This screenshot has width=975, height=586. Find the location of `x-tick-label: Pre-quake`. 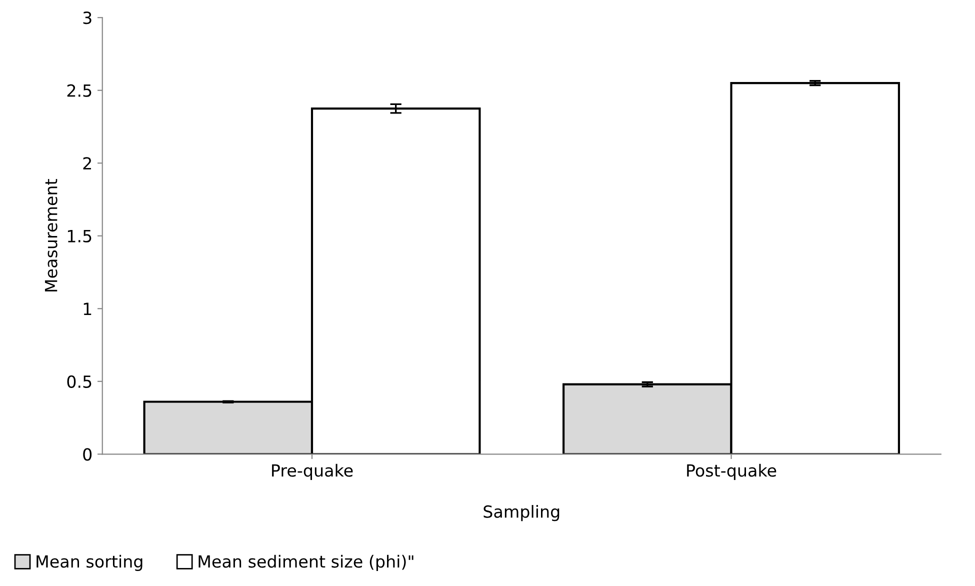

x-tick-label: Pre-quake is located at coordinates (312, 472).